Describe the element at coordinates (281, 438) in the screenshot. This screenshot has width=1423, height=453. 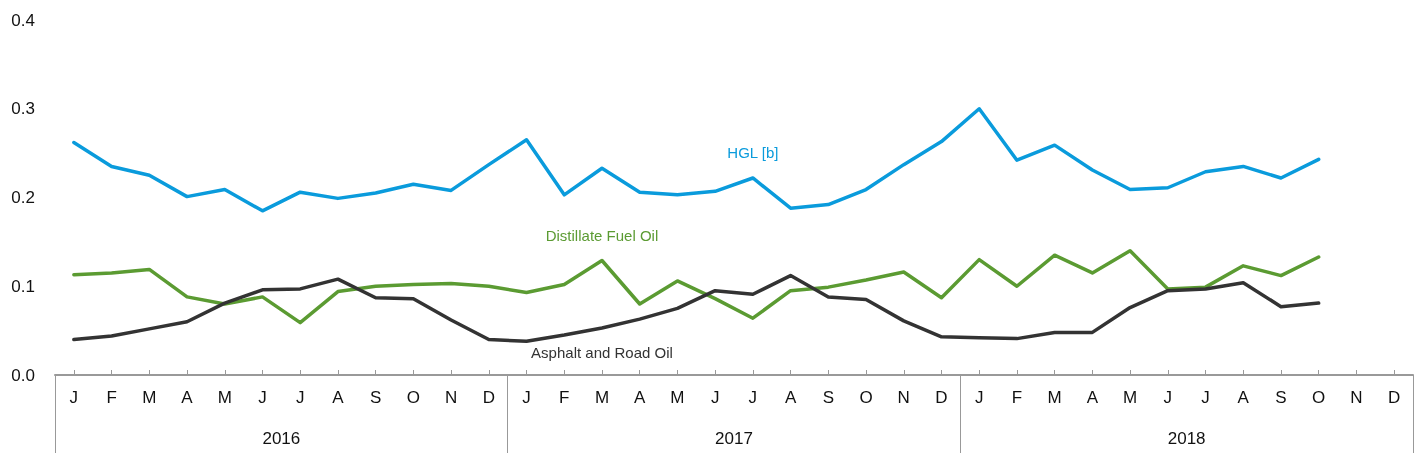
I see `text: 2016` at that location.